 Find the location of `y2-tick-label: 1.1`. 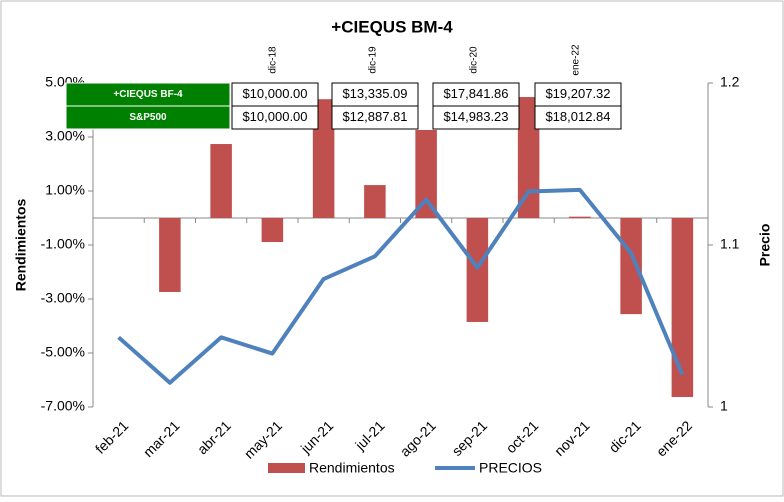

y2-tick-label: 1.1 is located at coordinates (730, 244).